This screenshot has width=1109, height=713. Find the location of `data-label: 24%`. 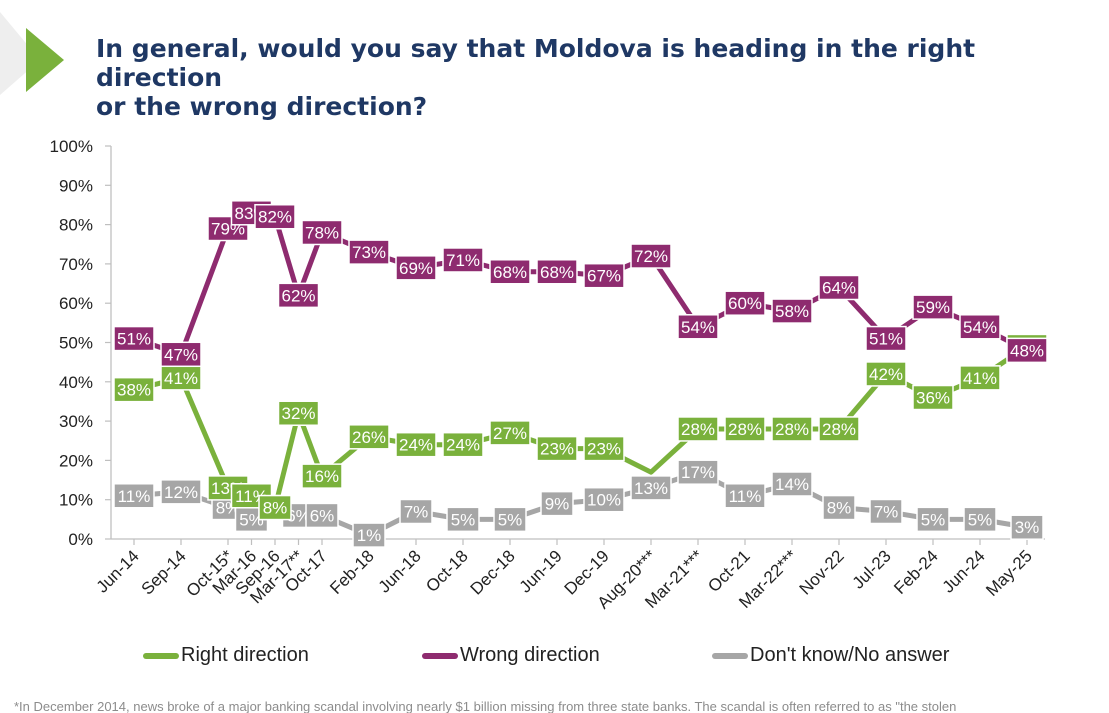

data-label: 24% is located at coordinates (416, 445).